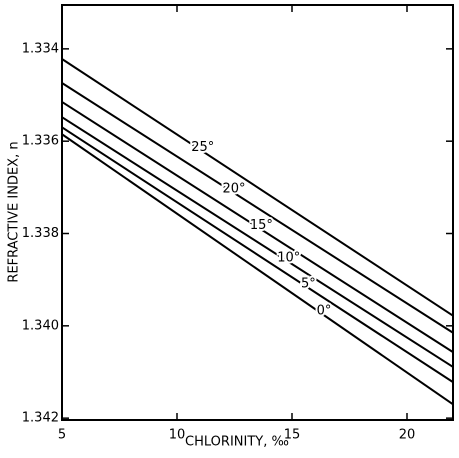 This screenshot has height=458, width=459. What do you see at coordinates (237, 442) in the screenshot?
I see `x-axis-label: CHLORINITY, ‰` at bounding box center [237, 442].